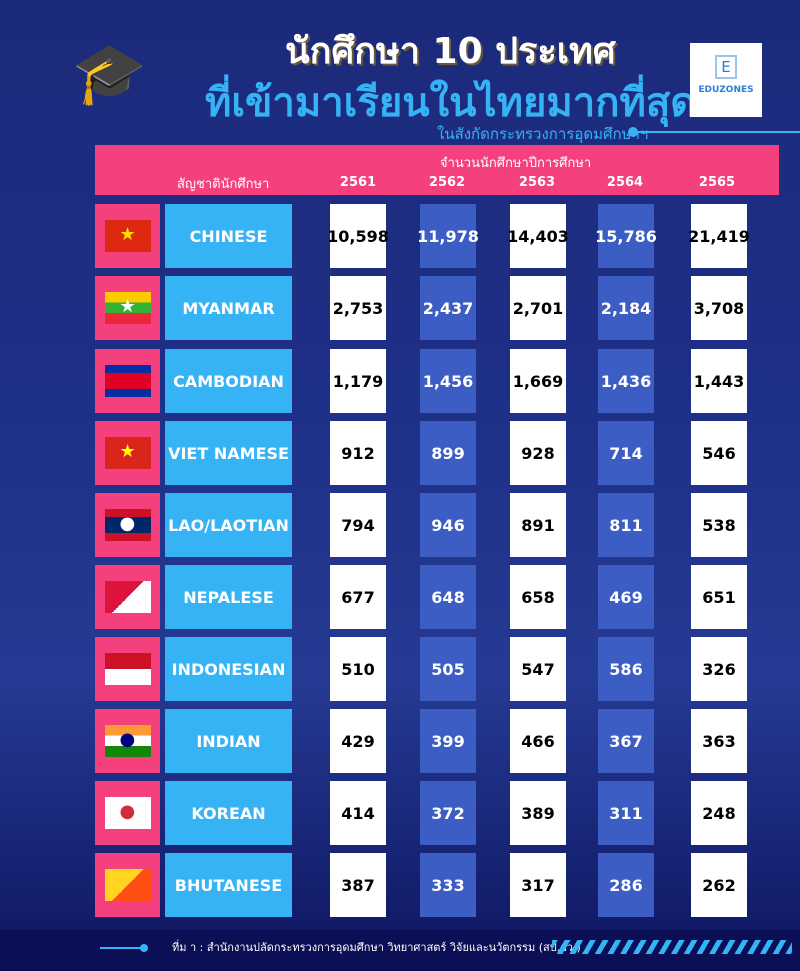 This screenshot has height=971, width=800. I want to click on value-cell: 510, so click(358, 669).